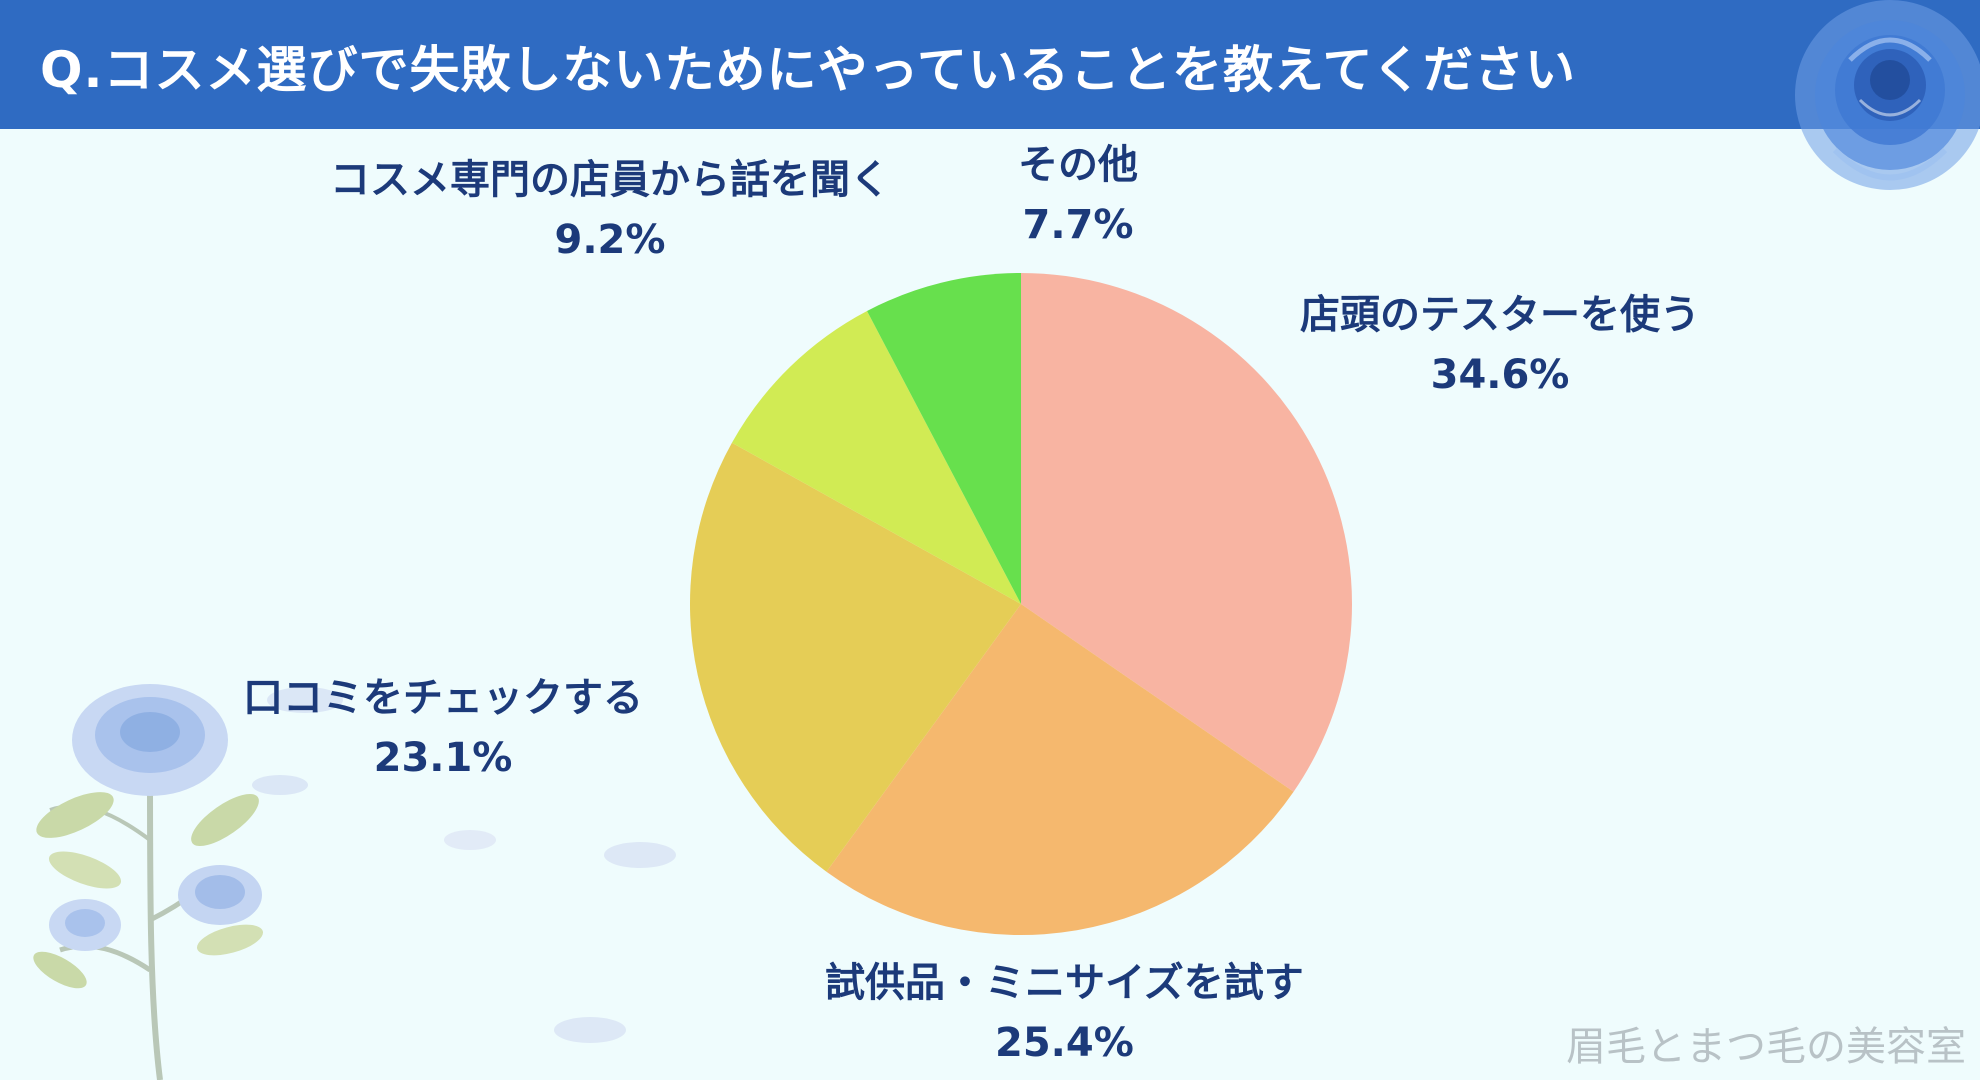 The height and width of the screenshot is (1080, 1980). What do you see at coordinates (610, 210) in the screenshot?
I see `slice-label-staff: コスメ専門の店員から話を聞く 9.2%` at bounding box center [610, 210].